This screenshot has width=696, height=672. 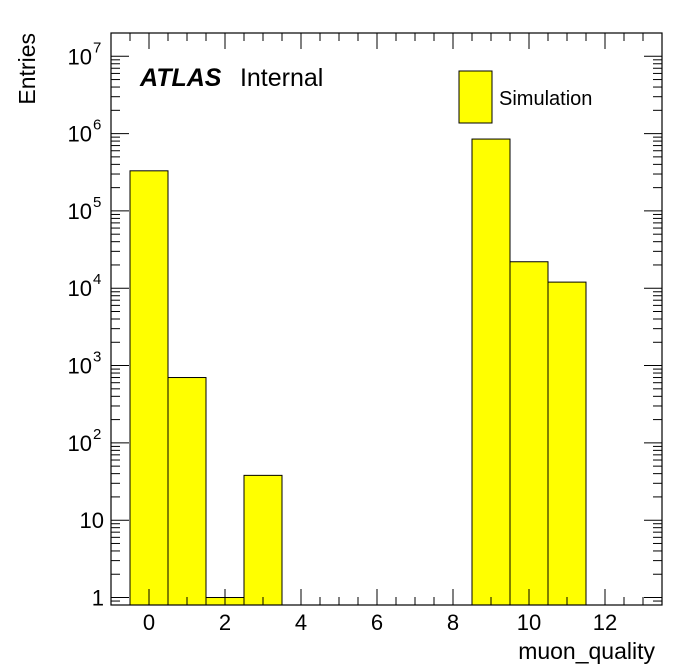 What do you see at coordinates (281, 78) in the screenshot?
I see `atlas-label-internal: Internal` at bounding box center [281, 78].